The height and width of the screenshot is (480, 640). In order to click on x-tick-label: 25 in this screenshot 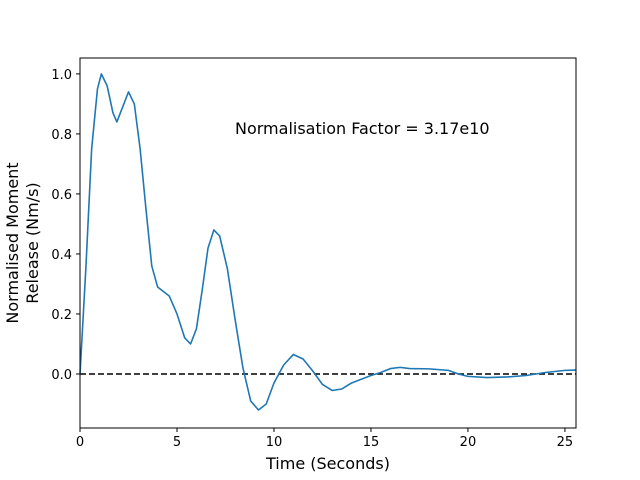, I will do `click(565, 442)`.